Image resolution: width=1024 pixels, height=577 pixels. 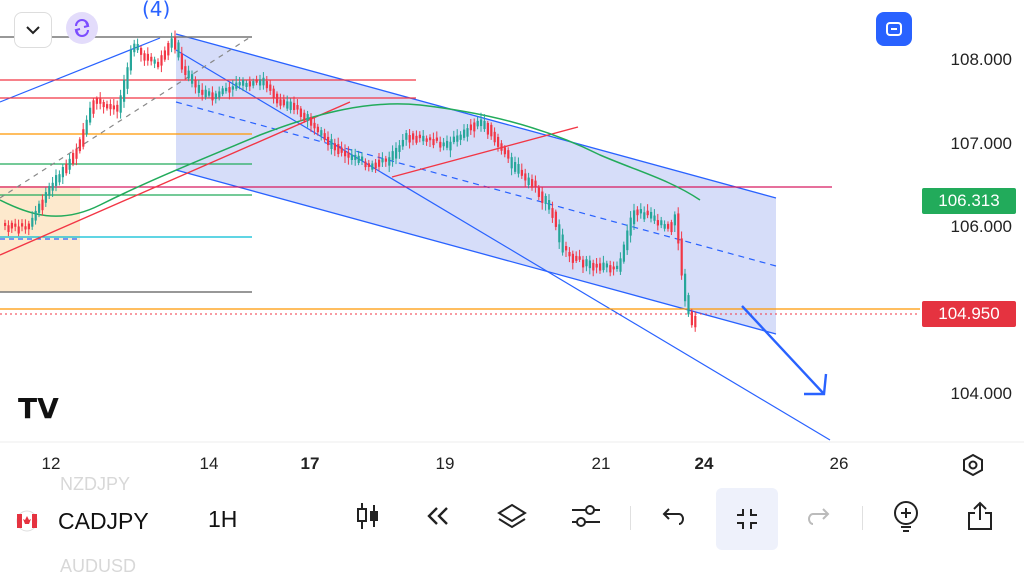 What do you see at coordinates (784, 350) in the screenshot?
I see `forecast-arrow` at bounding box center [784, 350].